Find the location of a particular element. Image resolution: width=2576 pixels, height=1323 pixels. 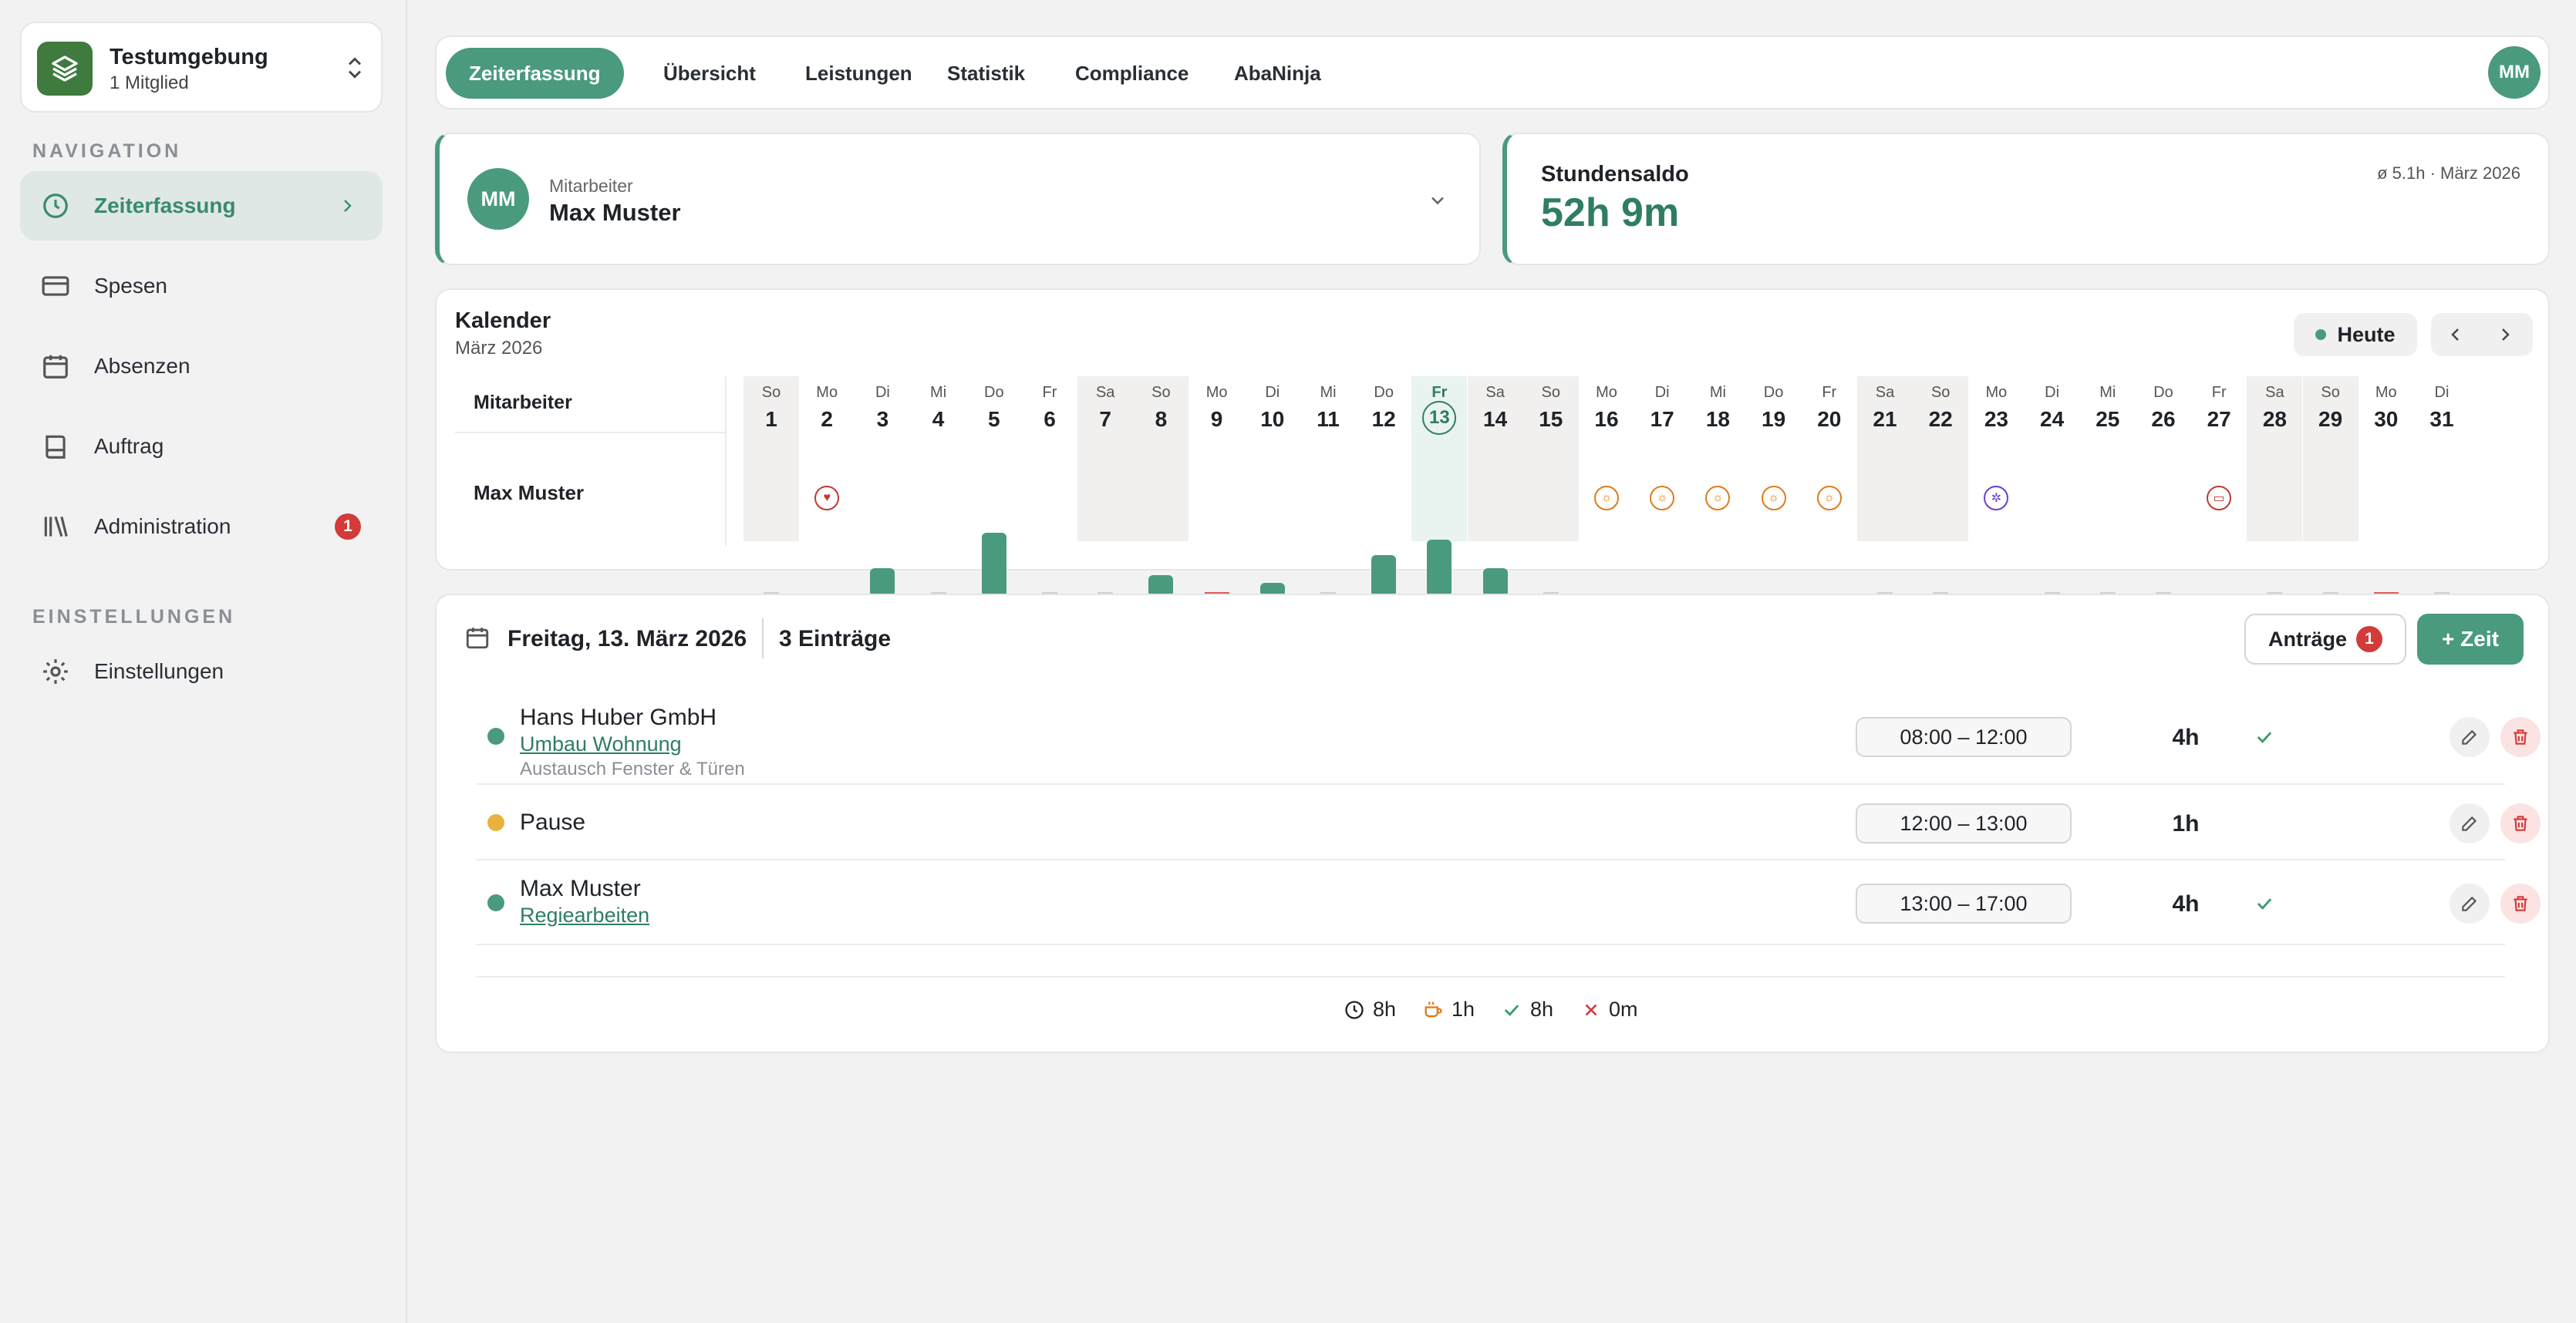

employee-name: Max Muster is located at coordinates (615, 212).